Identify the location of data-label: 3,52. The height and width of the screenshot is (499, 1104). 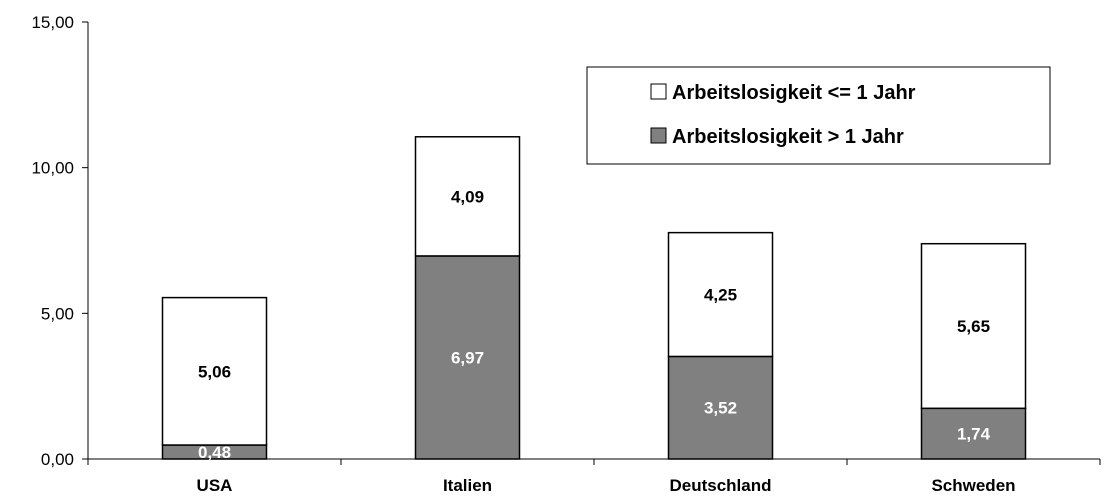
(720, 408).